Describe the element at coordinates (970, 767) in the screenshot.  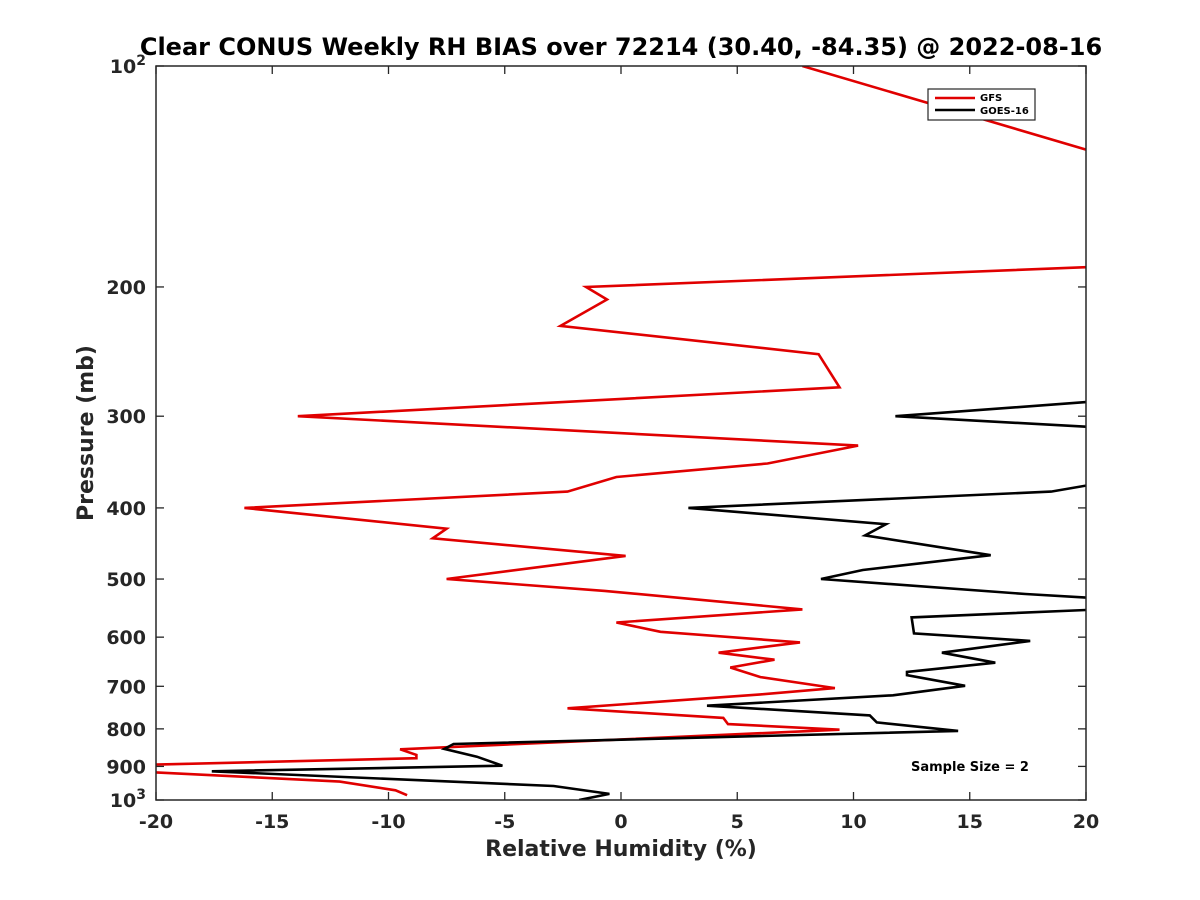
I see `sample-size-annotation: Sample Size = 2` at that location.